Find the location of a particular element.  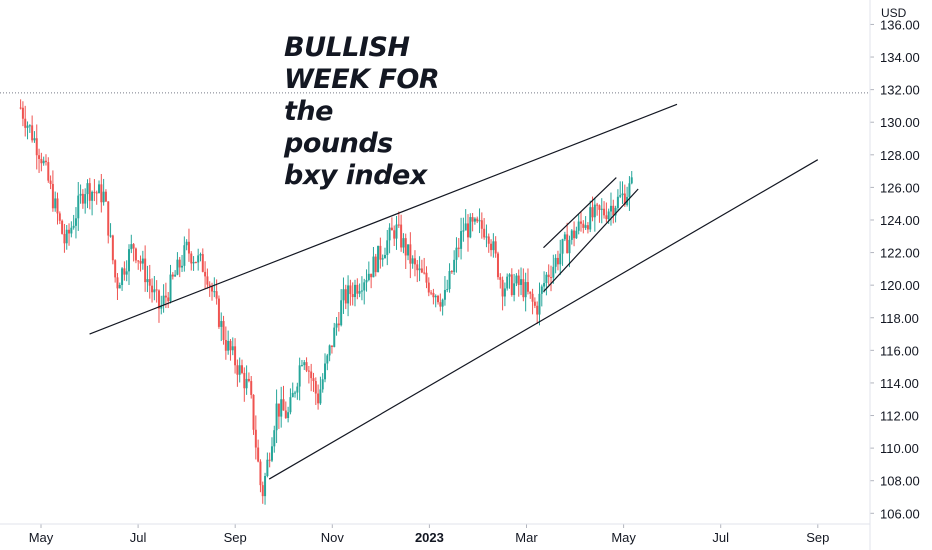

time-axis: May Jul Sep Nov 2023 Mar May Jul Sep is located at coordinates (435, 534).